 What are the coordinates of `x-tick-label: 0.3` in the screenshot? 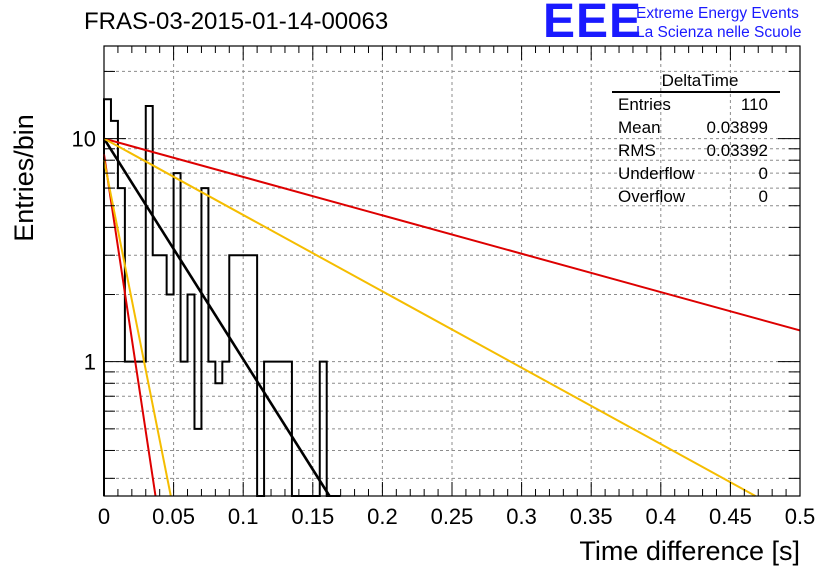 It's located at (521, 516).